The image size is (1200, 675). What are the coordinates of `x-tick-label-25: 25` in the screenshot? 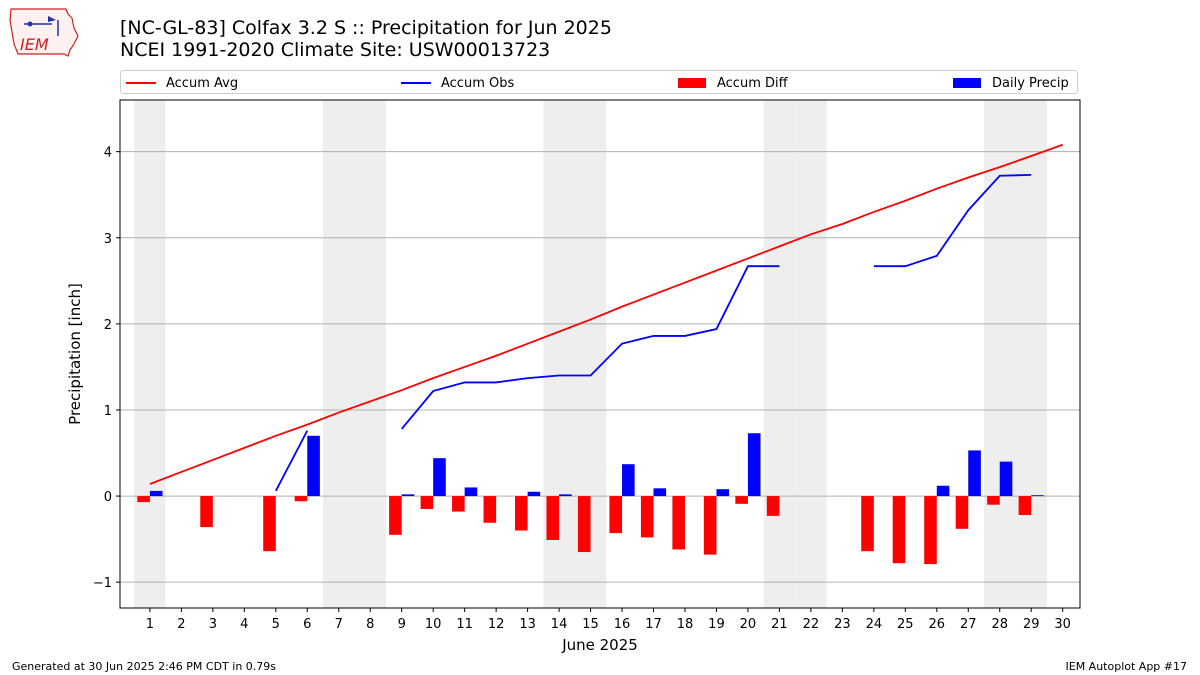 It's located at (905, 624).